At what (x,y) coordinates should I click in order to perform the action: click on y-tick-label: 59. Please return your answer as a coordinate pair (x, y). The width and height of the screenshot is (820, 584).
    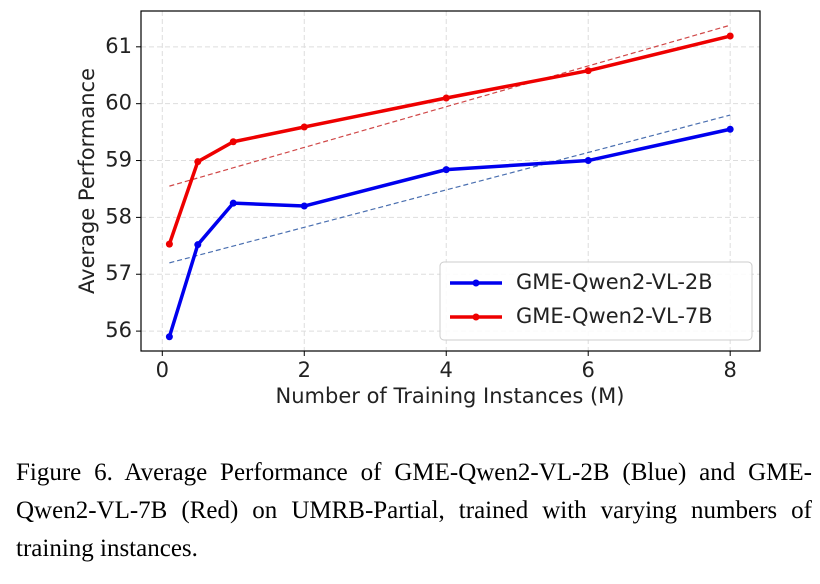
    Looking at the image, I should click on (118, 160).